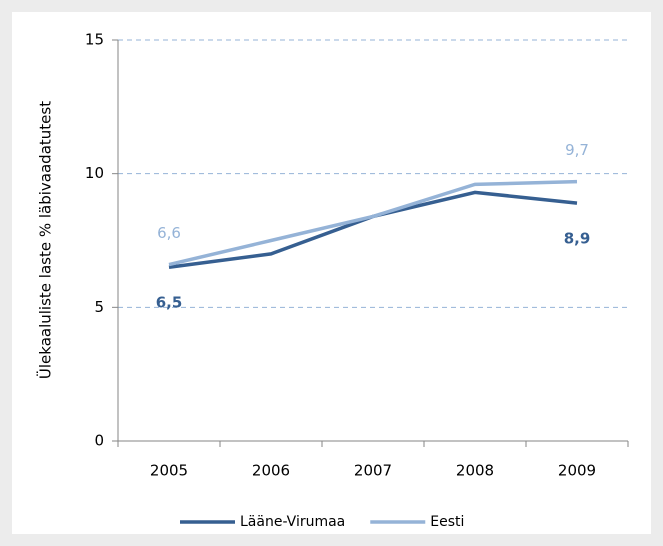 The width and height of the screenshot is (663, 546). I want to click on legend-label: Lääne-Virumaa, so click(292, 522).